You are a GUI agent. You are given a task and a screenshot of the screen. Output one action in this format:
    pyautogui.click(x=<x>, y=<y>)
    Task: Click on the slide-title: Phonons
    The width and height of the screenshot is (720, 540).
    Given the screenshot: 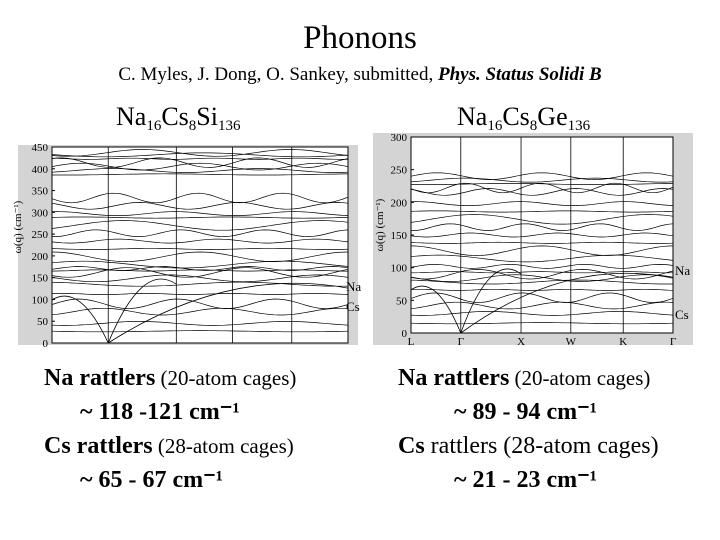 What is the action you would take?
    pyautogui.click(x=360, y=38)
    